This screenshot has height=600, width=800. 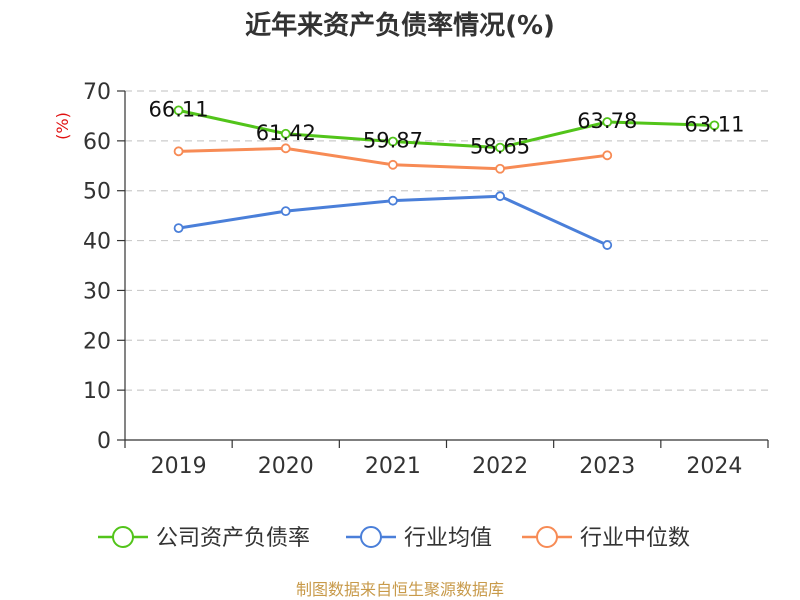 What do you see at coordinates (97, 242) in the screenshot?
I see `y-tick-label: 40` at bounding box center [97, 242].